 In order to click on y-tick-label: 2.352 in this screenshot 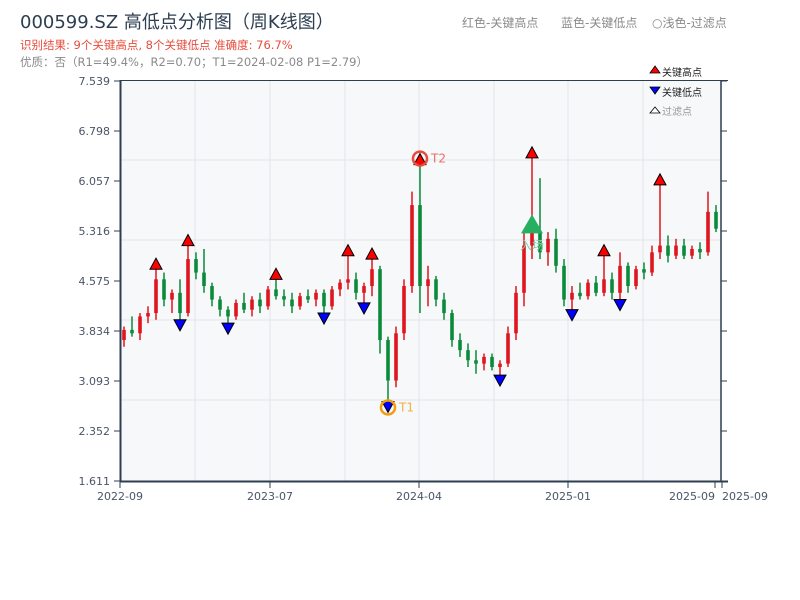, I will do `click(95, 431)`.